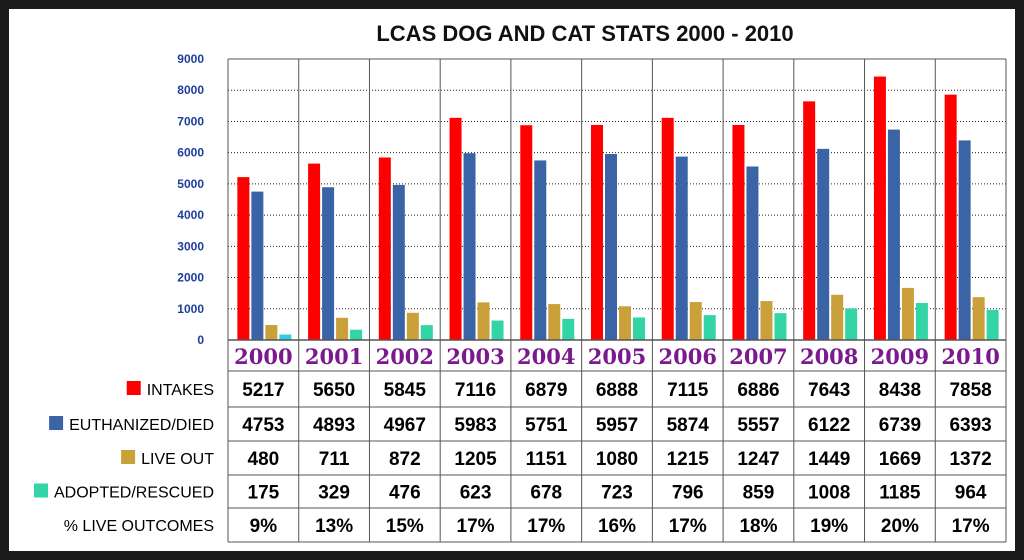 The height and width of the screenshot is (560, 1024). What do you see at coordinates (971, 493) in the screenshot?
I see `data-label: 964` at bounding box center [971, 493].